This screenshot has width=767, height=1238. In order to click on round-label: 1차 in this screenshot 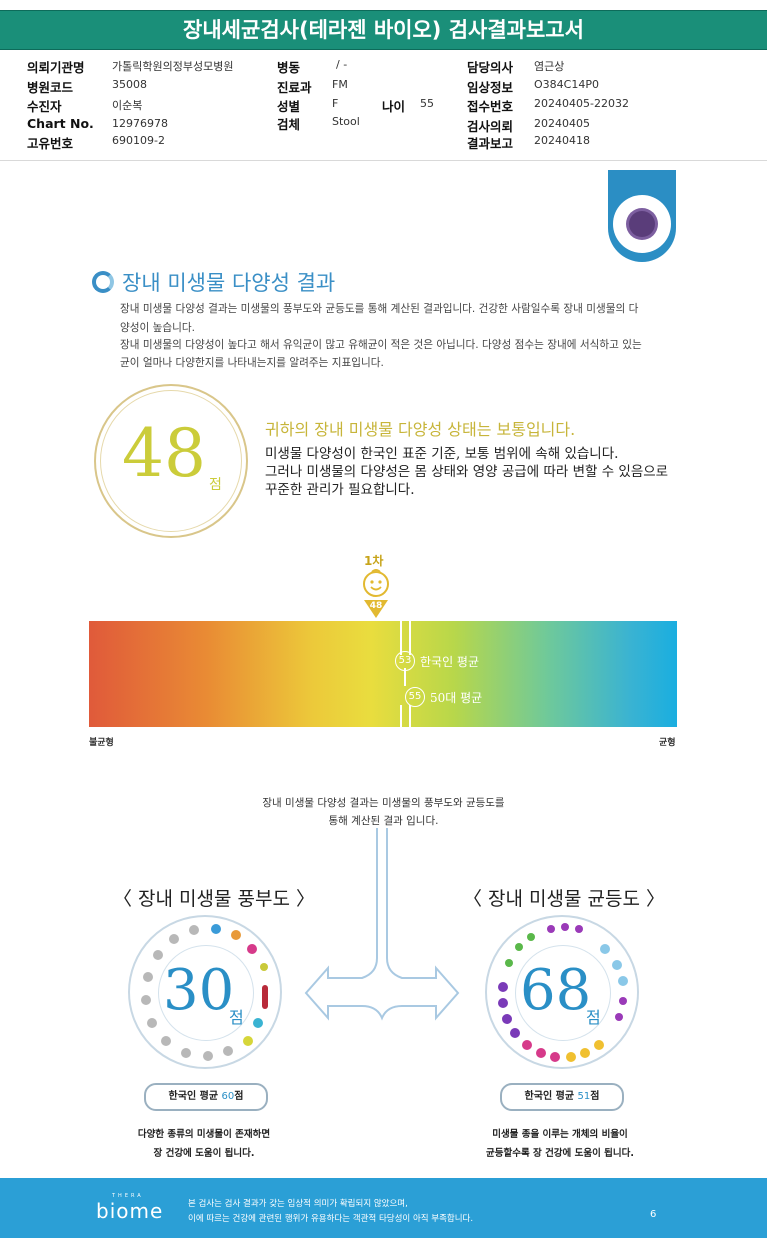, I will do `click(374, 561)`.